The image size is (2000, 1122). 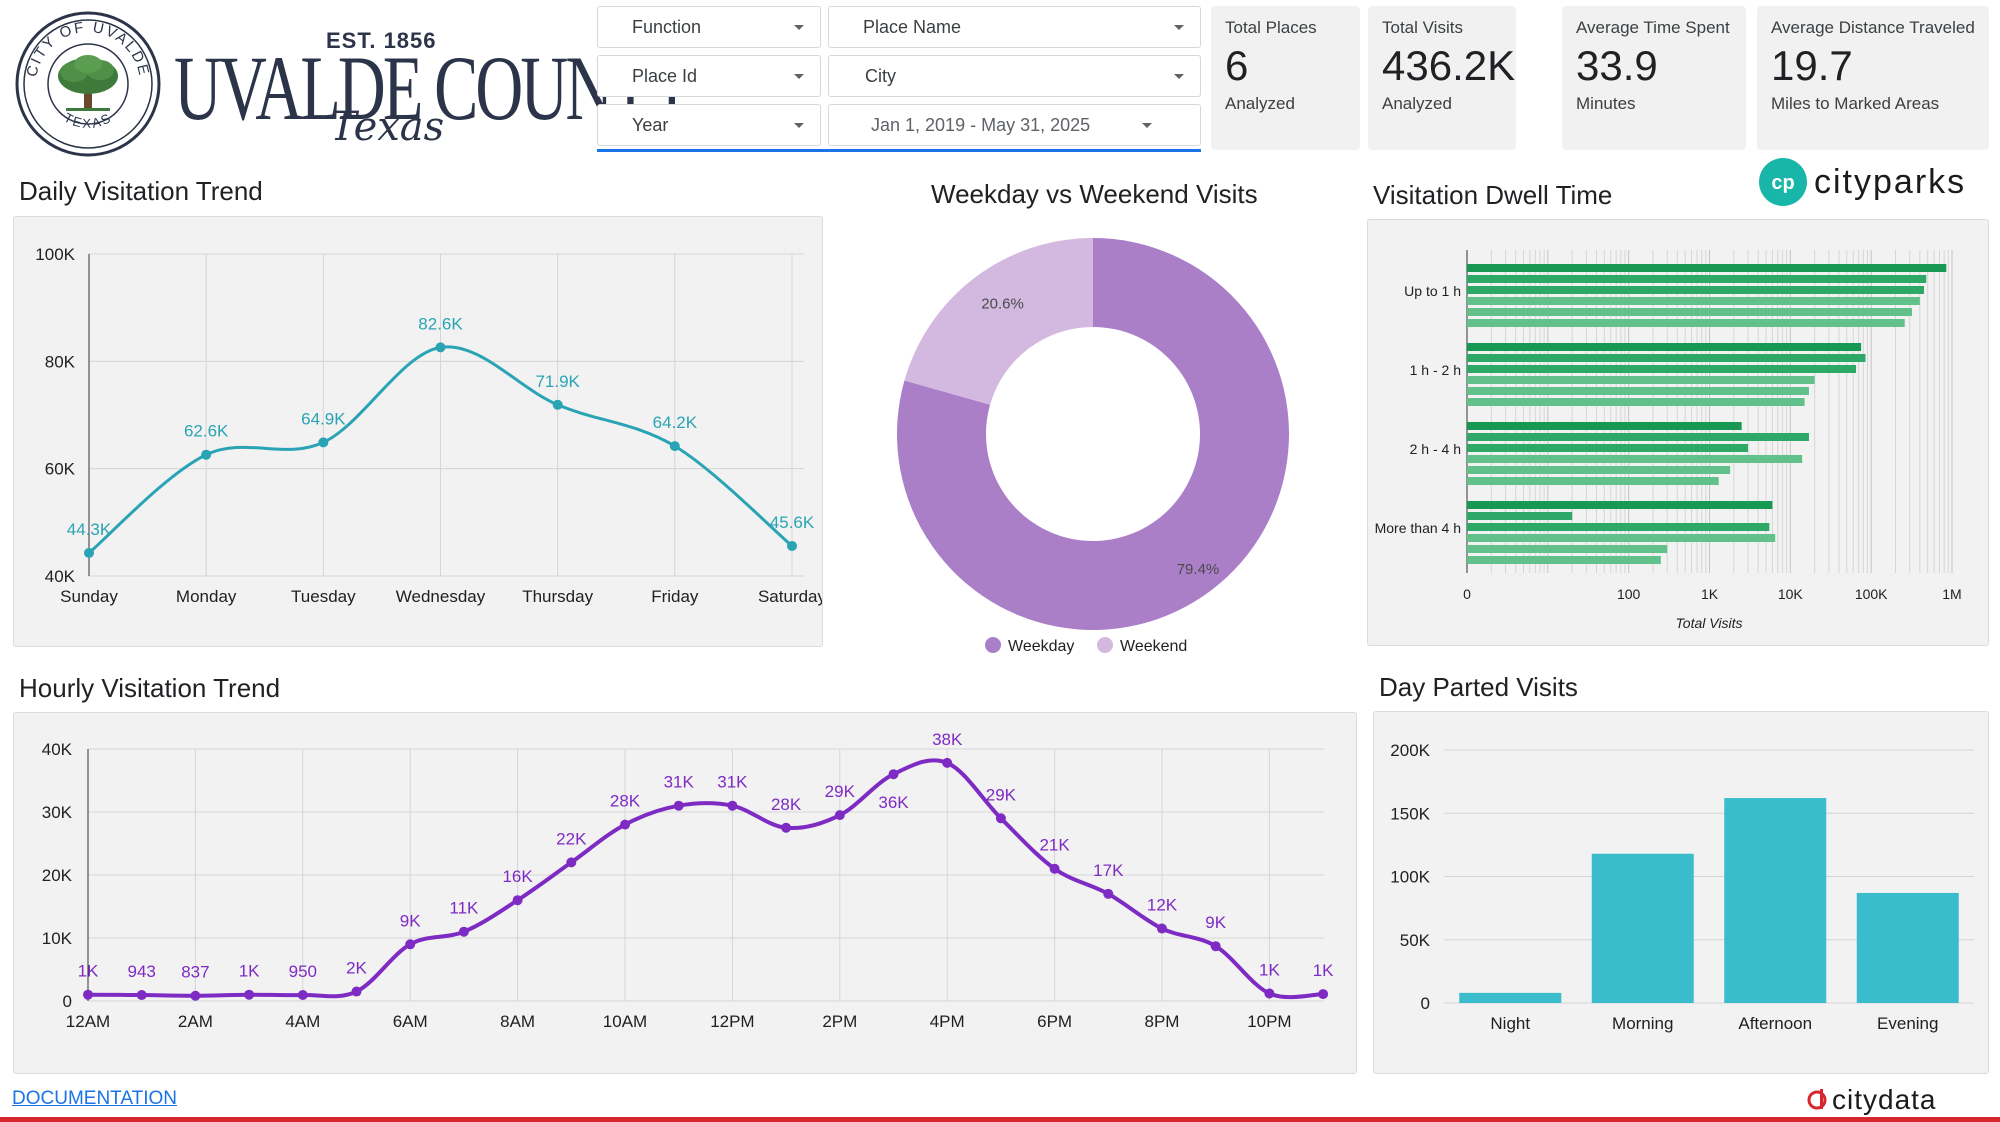 What do you see at coordinates (947, 739) in the screenshot?
I see `data-label: 38K` at bounding box center [947, 739].